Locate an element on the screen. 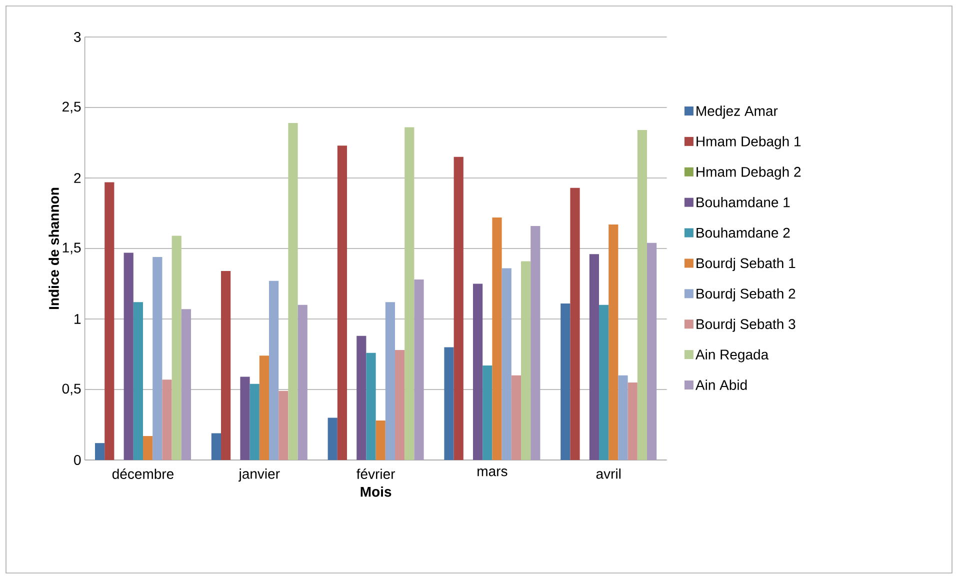 Image resolution: width=958 pixels, height=579 pixels. legend-label: Hmam Debagh 1 is located at coordinates (748, 143).